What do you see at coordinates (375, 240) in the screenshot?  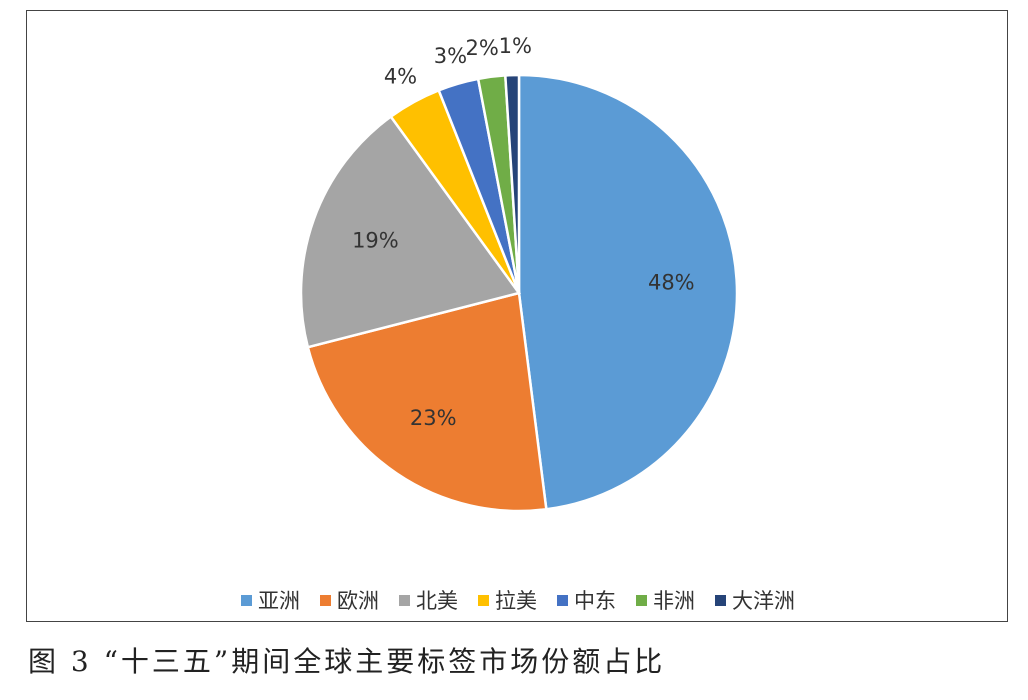 I see `data-label-3: 19%` at bounding box center [375, 240].